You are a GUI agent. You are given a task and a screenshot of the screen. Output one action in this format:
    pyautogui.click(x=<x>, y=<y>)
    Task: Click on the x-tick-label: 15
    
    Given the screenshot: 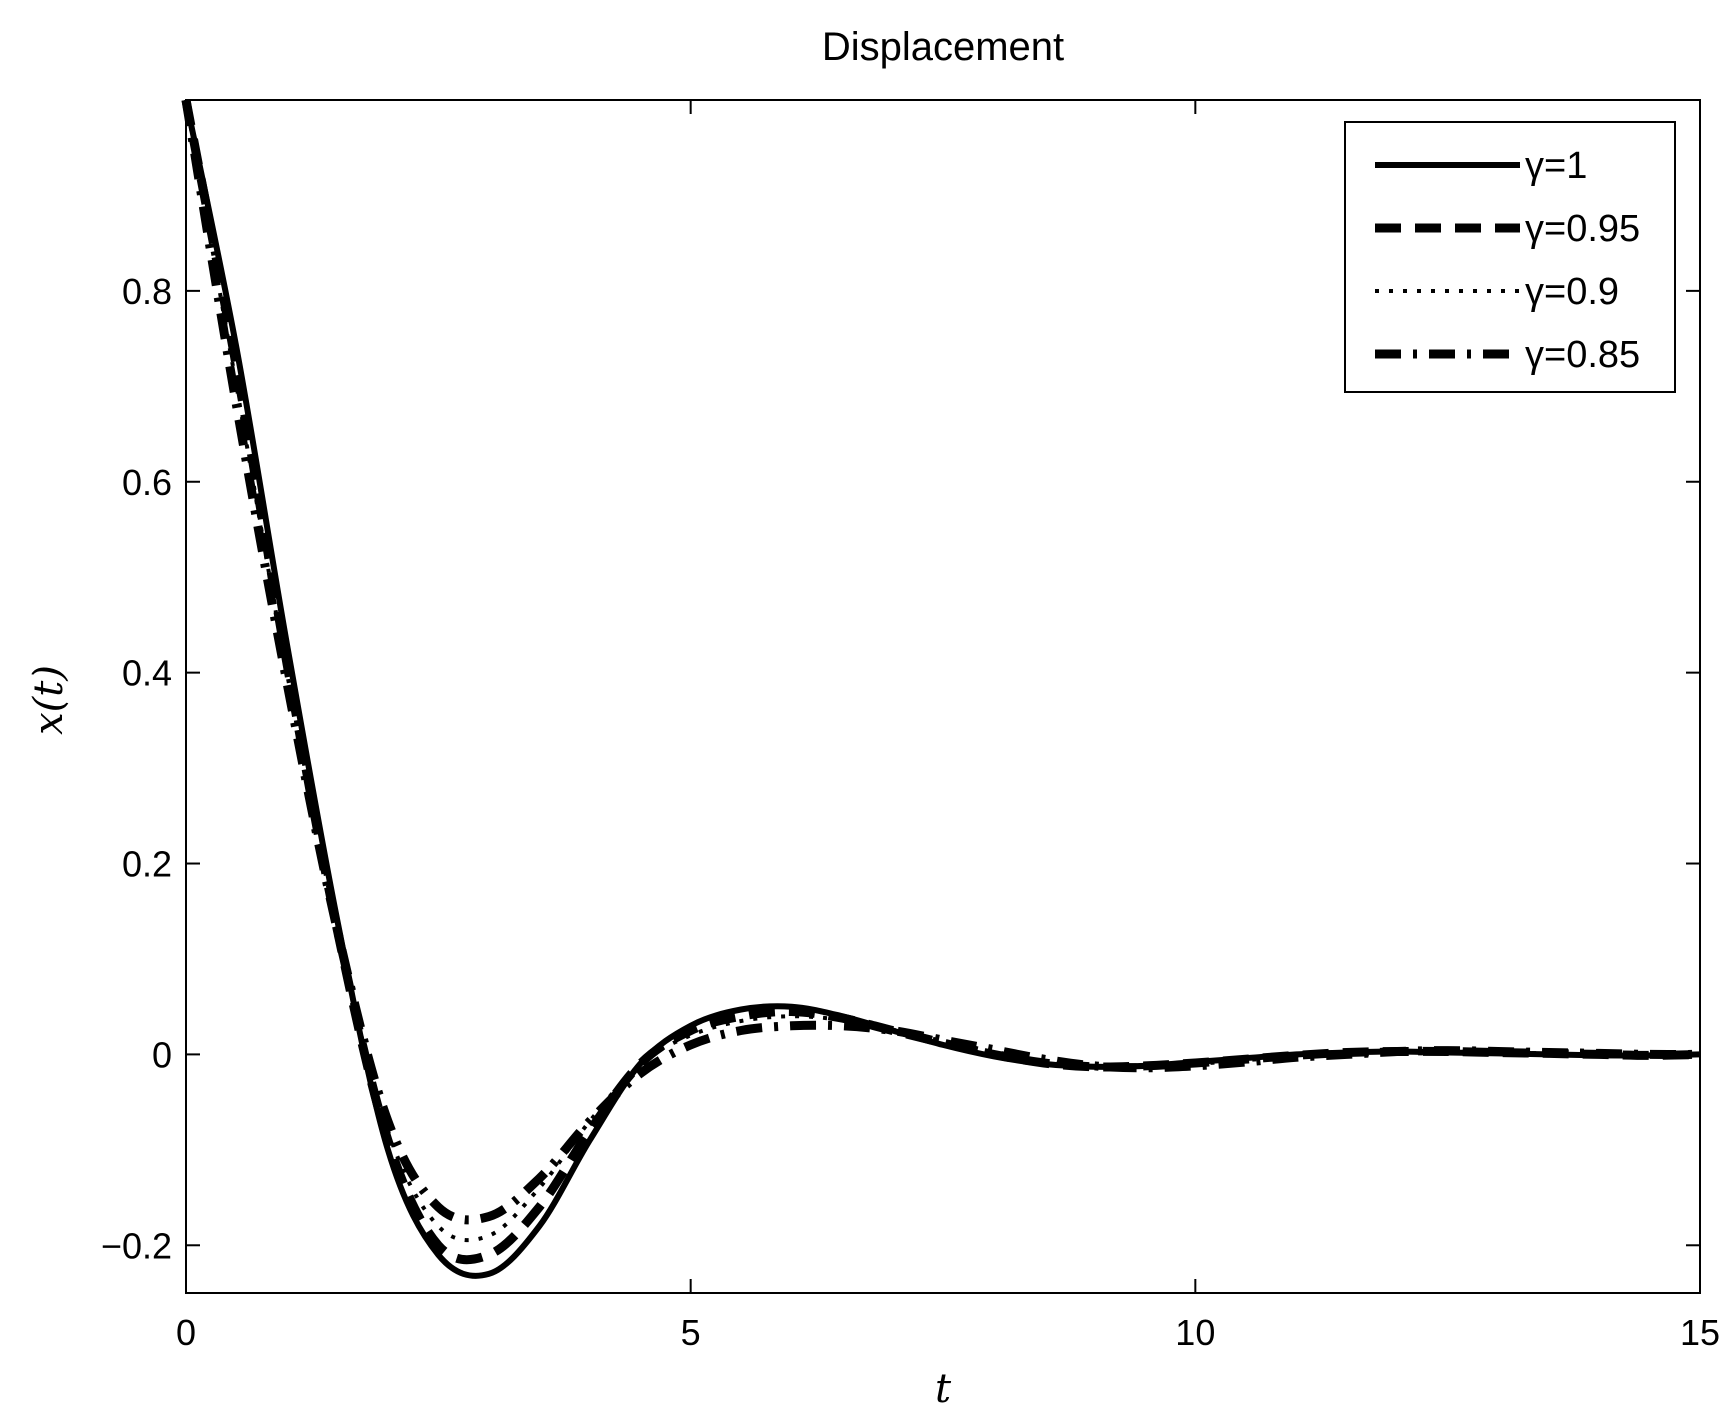 What is the action you would take?
    pyautogui.click(x=1700, y=1332)
    